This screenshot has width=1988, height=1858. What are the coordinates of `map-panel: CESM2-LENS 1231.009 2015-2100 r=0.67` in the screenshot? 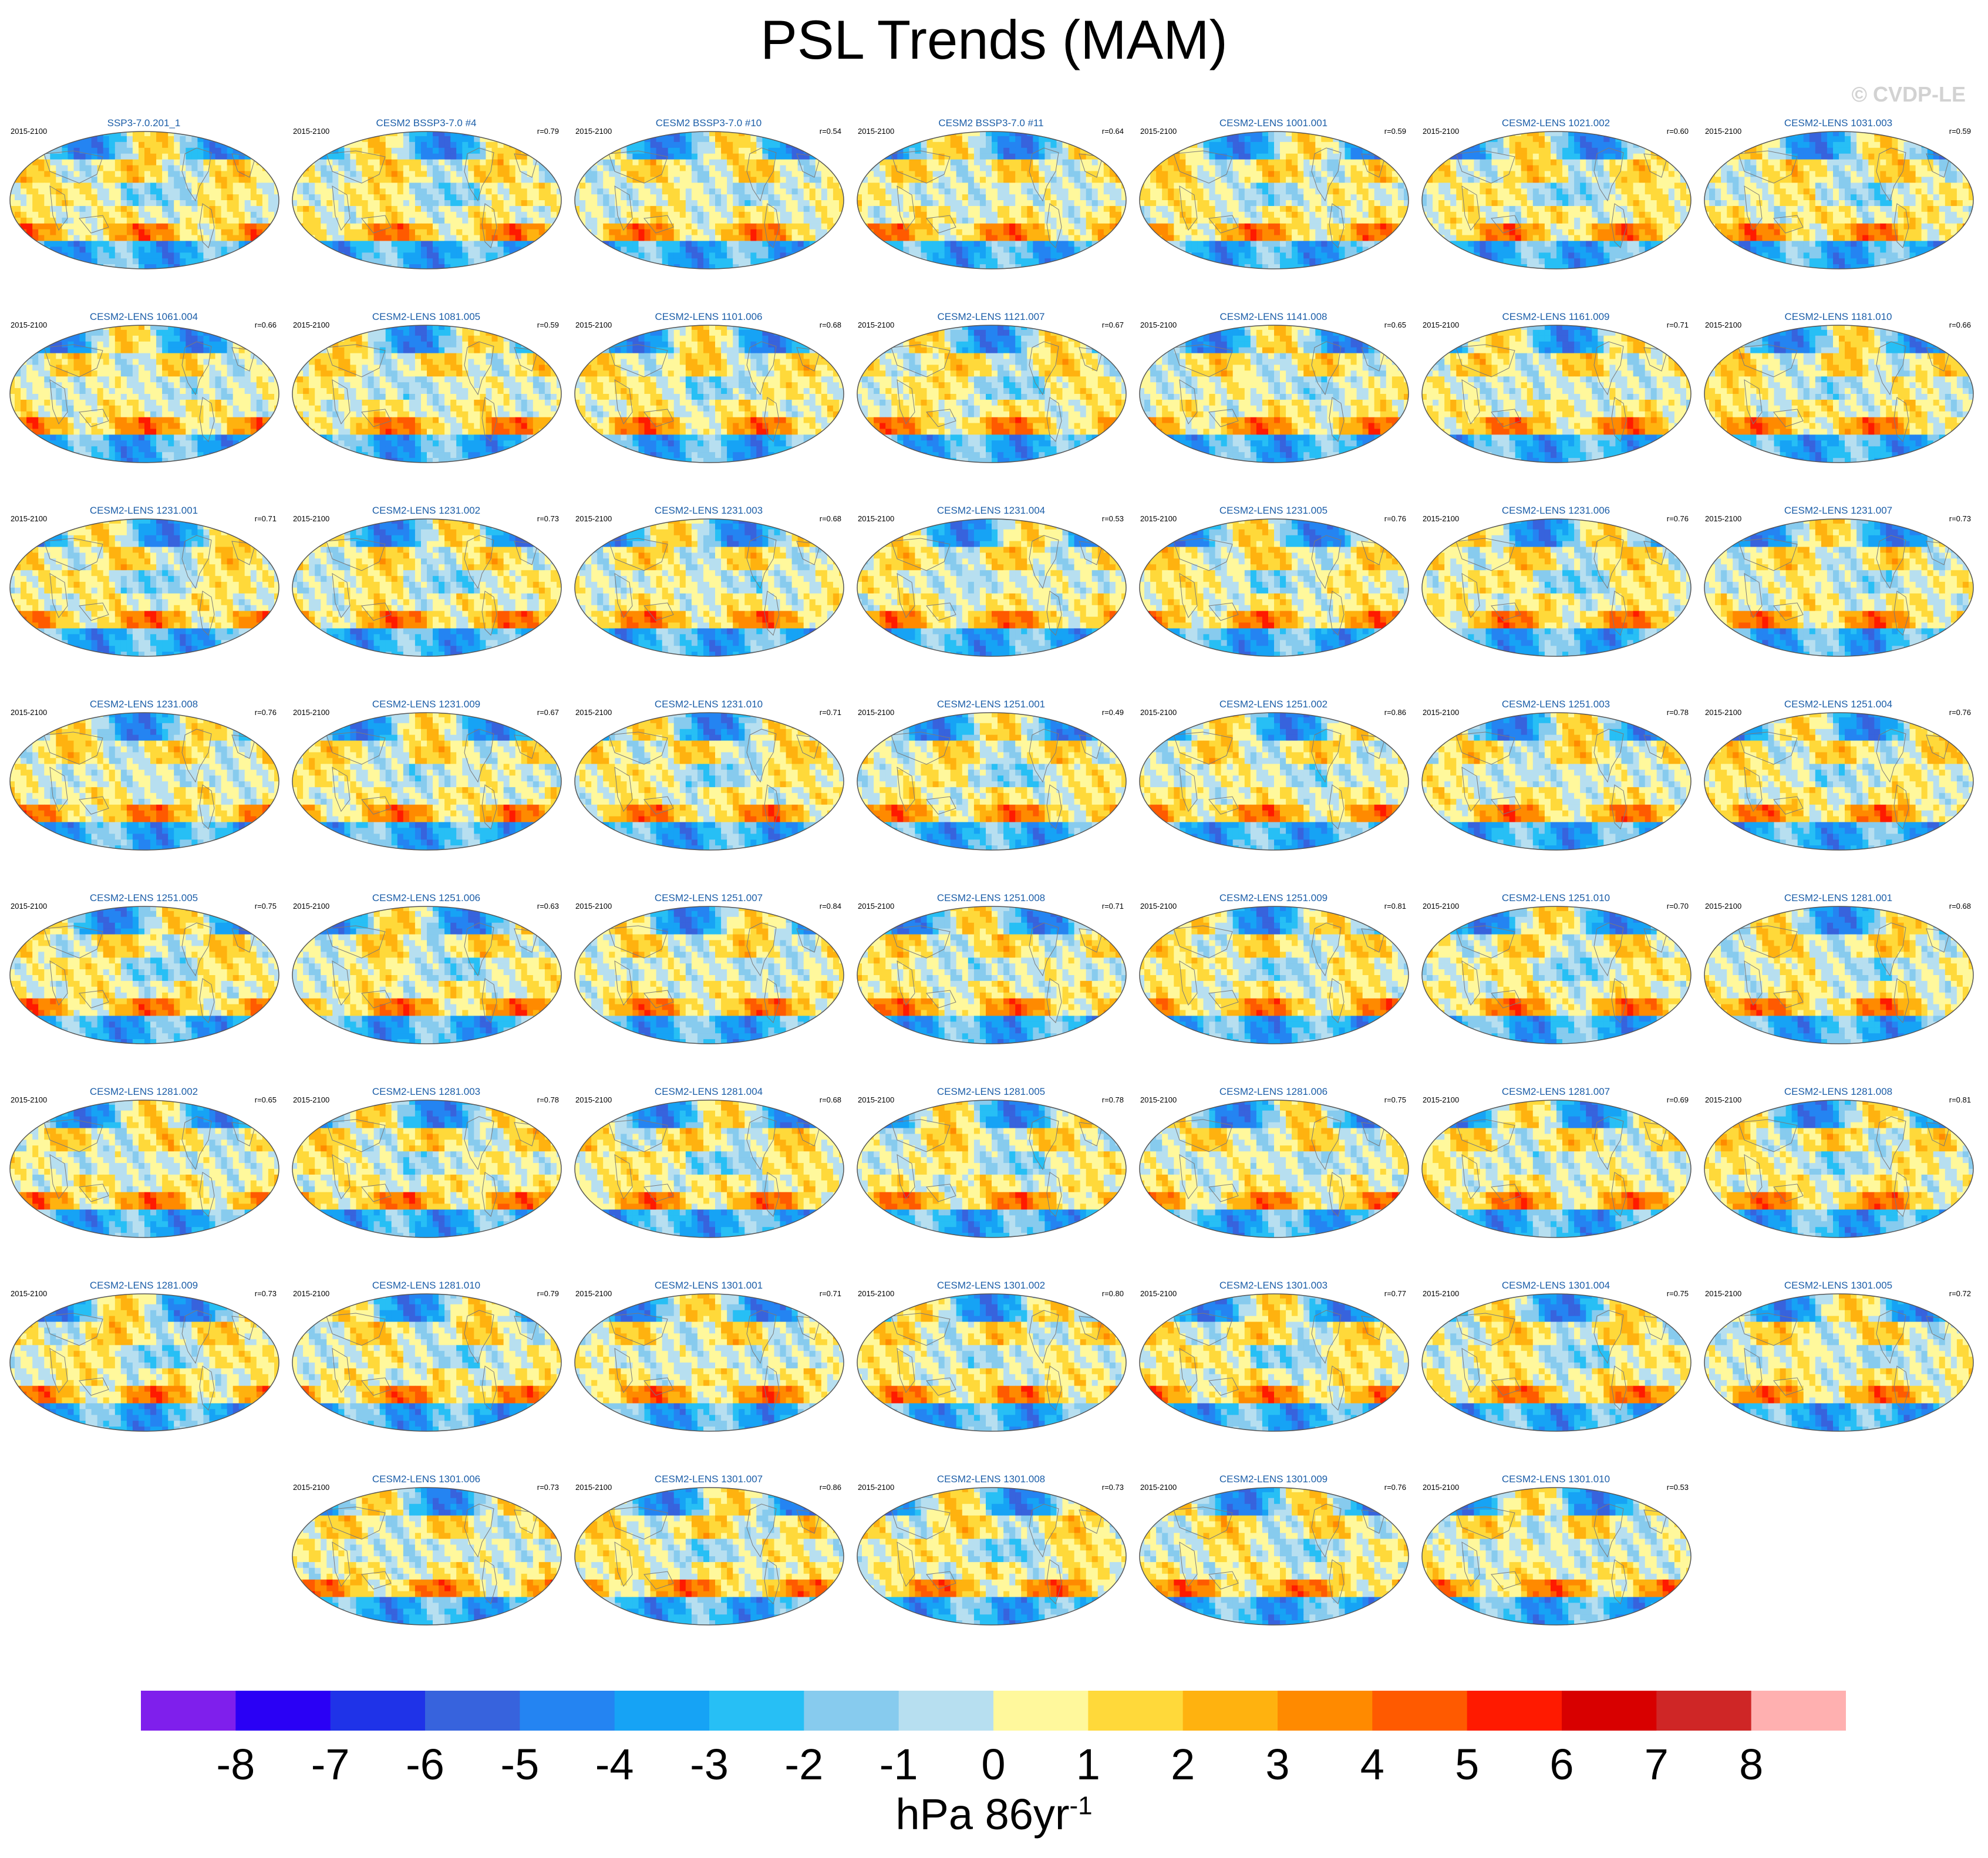 It's located at (426, 793).